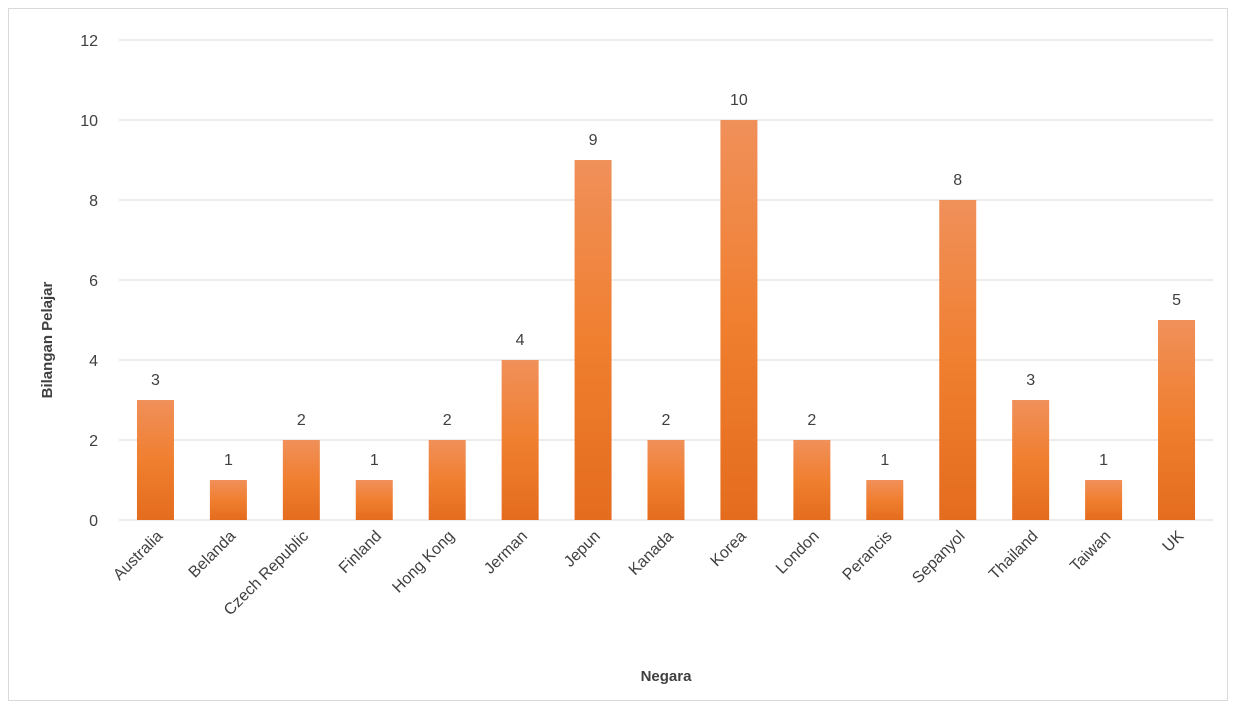  What do you see at coordinates (93, 441) in the screenshot?
I see `y-tick-label: 2` at bounding box center [93, 441].